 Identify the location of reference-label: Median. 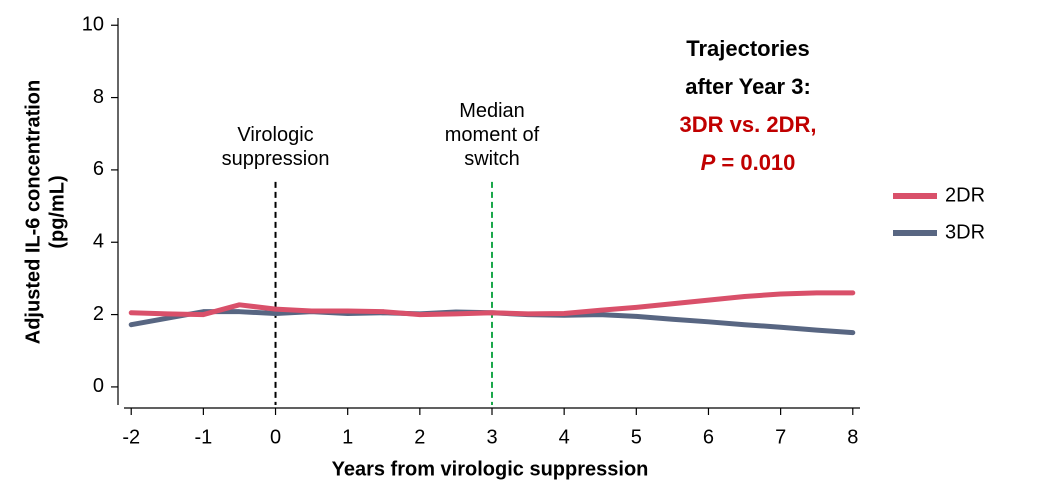
(492, 111).